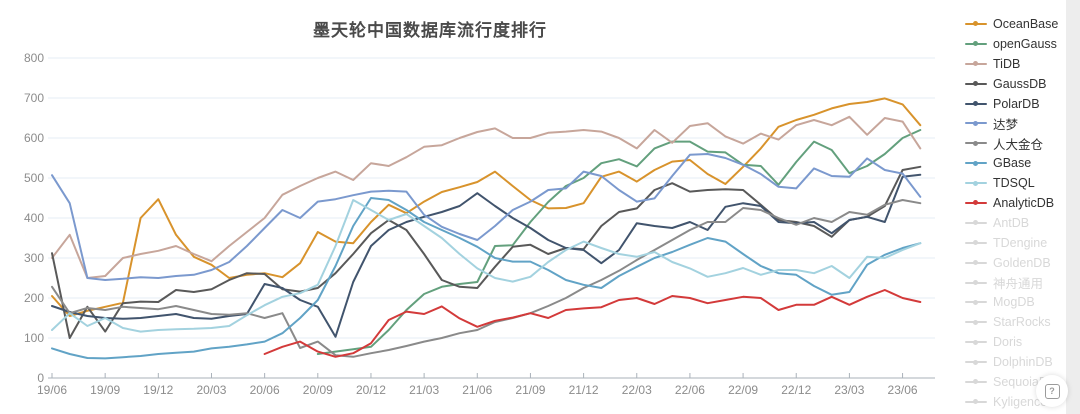 The height and width of the screenshot is (414, 1080). I want to click on legend-label: TiDB, so click(1007, 63).